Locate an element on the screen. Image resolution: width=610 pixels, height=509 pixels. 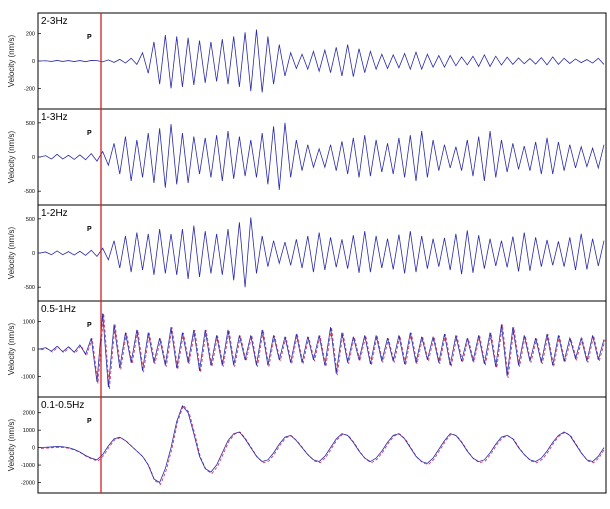
band-label: 0.5-1Hz is located at coordinates (58, 309).